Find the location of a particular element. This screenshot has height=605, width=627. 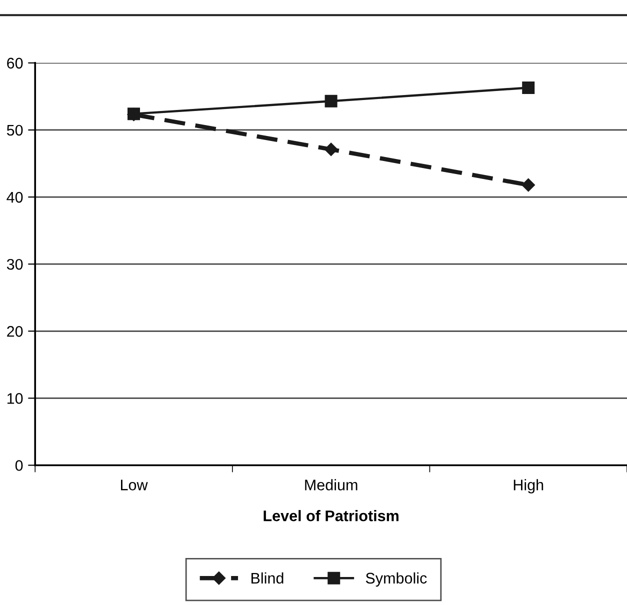

legend-label: Symbolic is located at coordinates (396, 579).